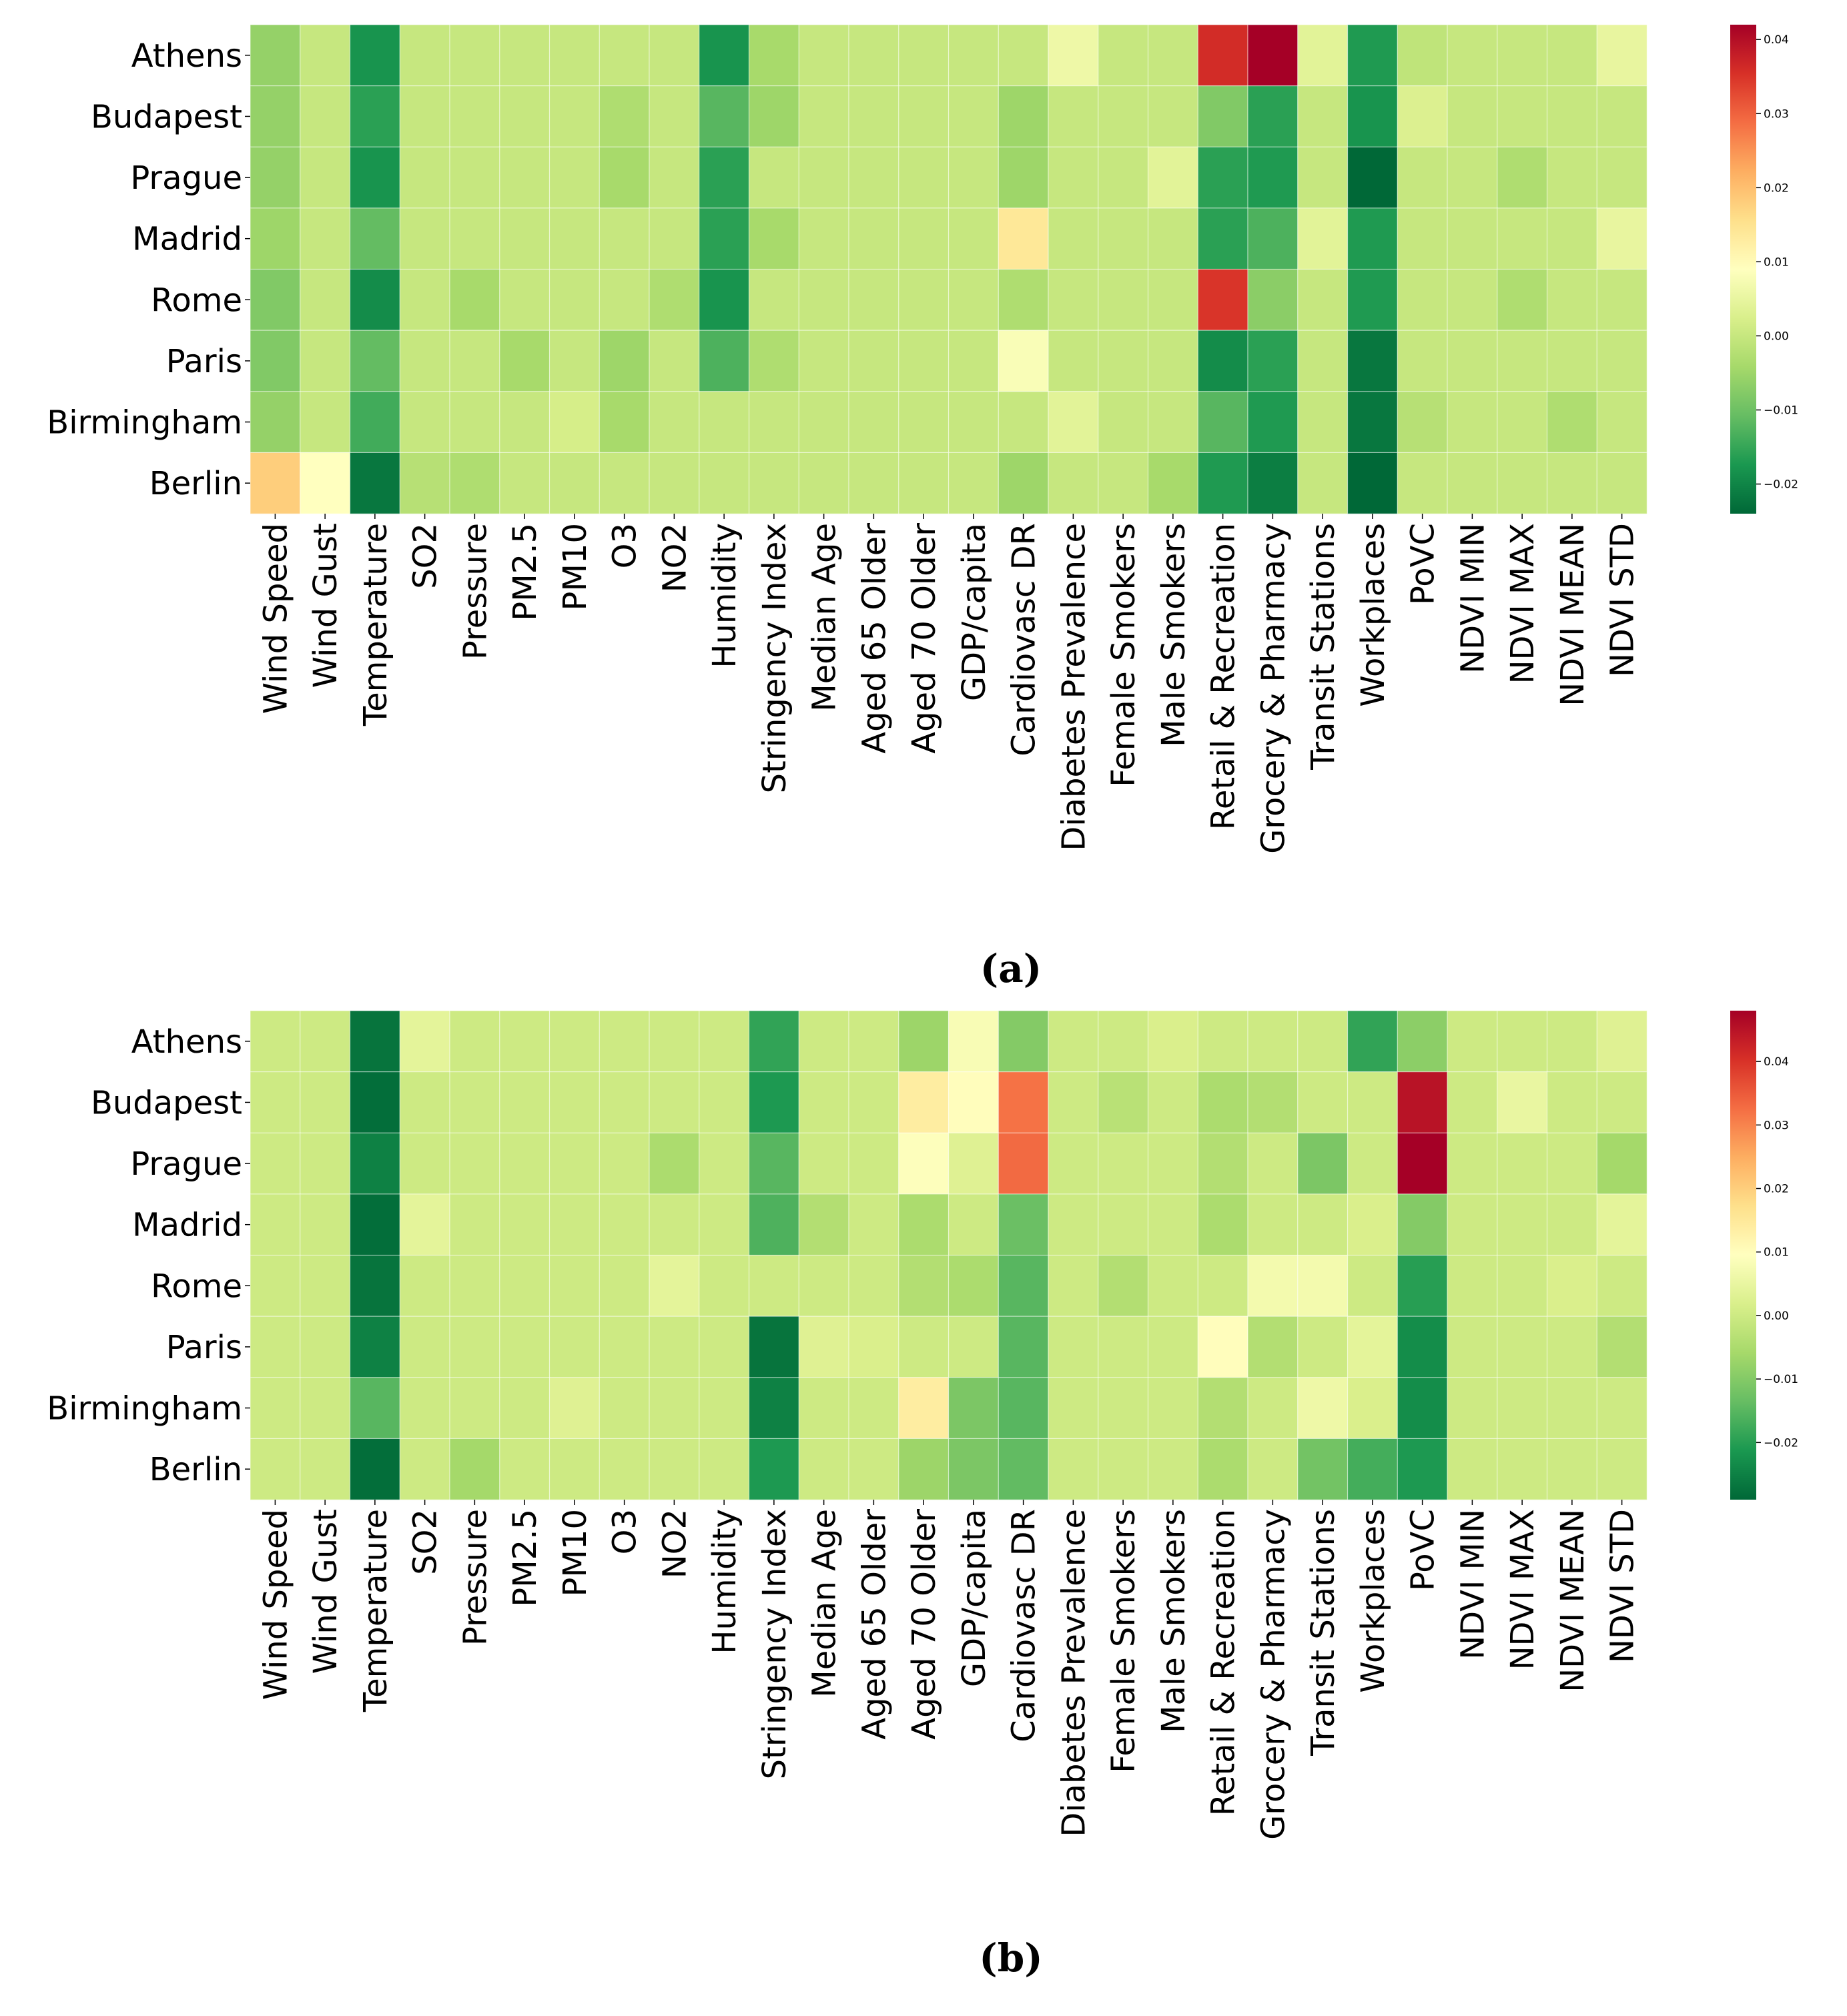 The width and height of the screenshot is (1847, 2016). Describe the element at coordinates (1621, 361) in the screenshot. I see `heatmap-cell: Paris / NDVI STD: 0` at that location.